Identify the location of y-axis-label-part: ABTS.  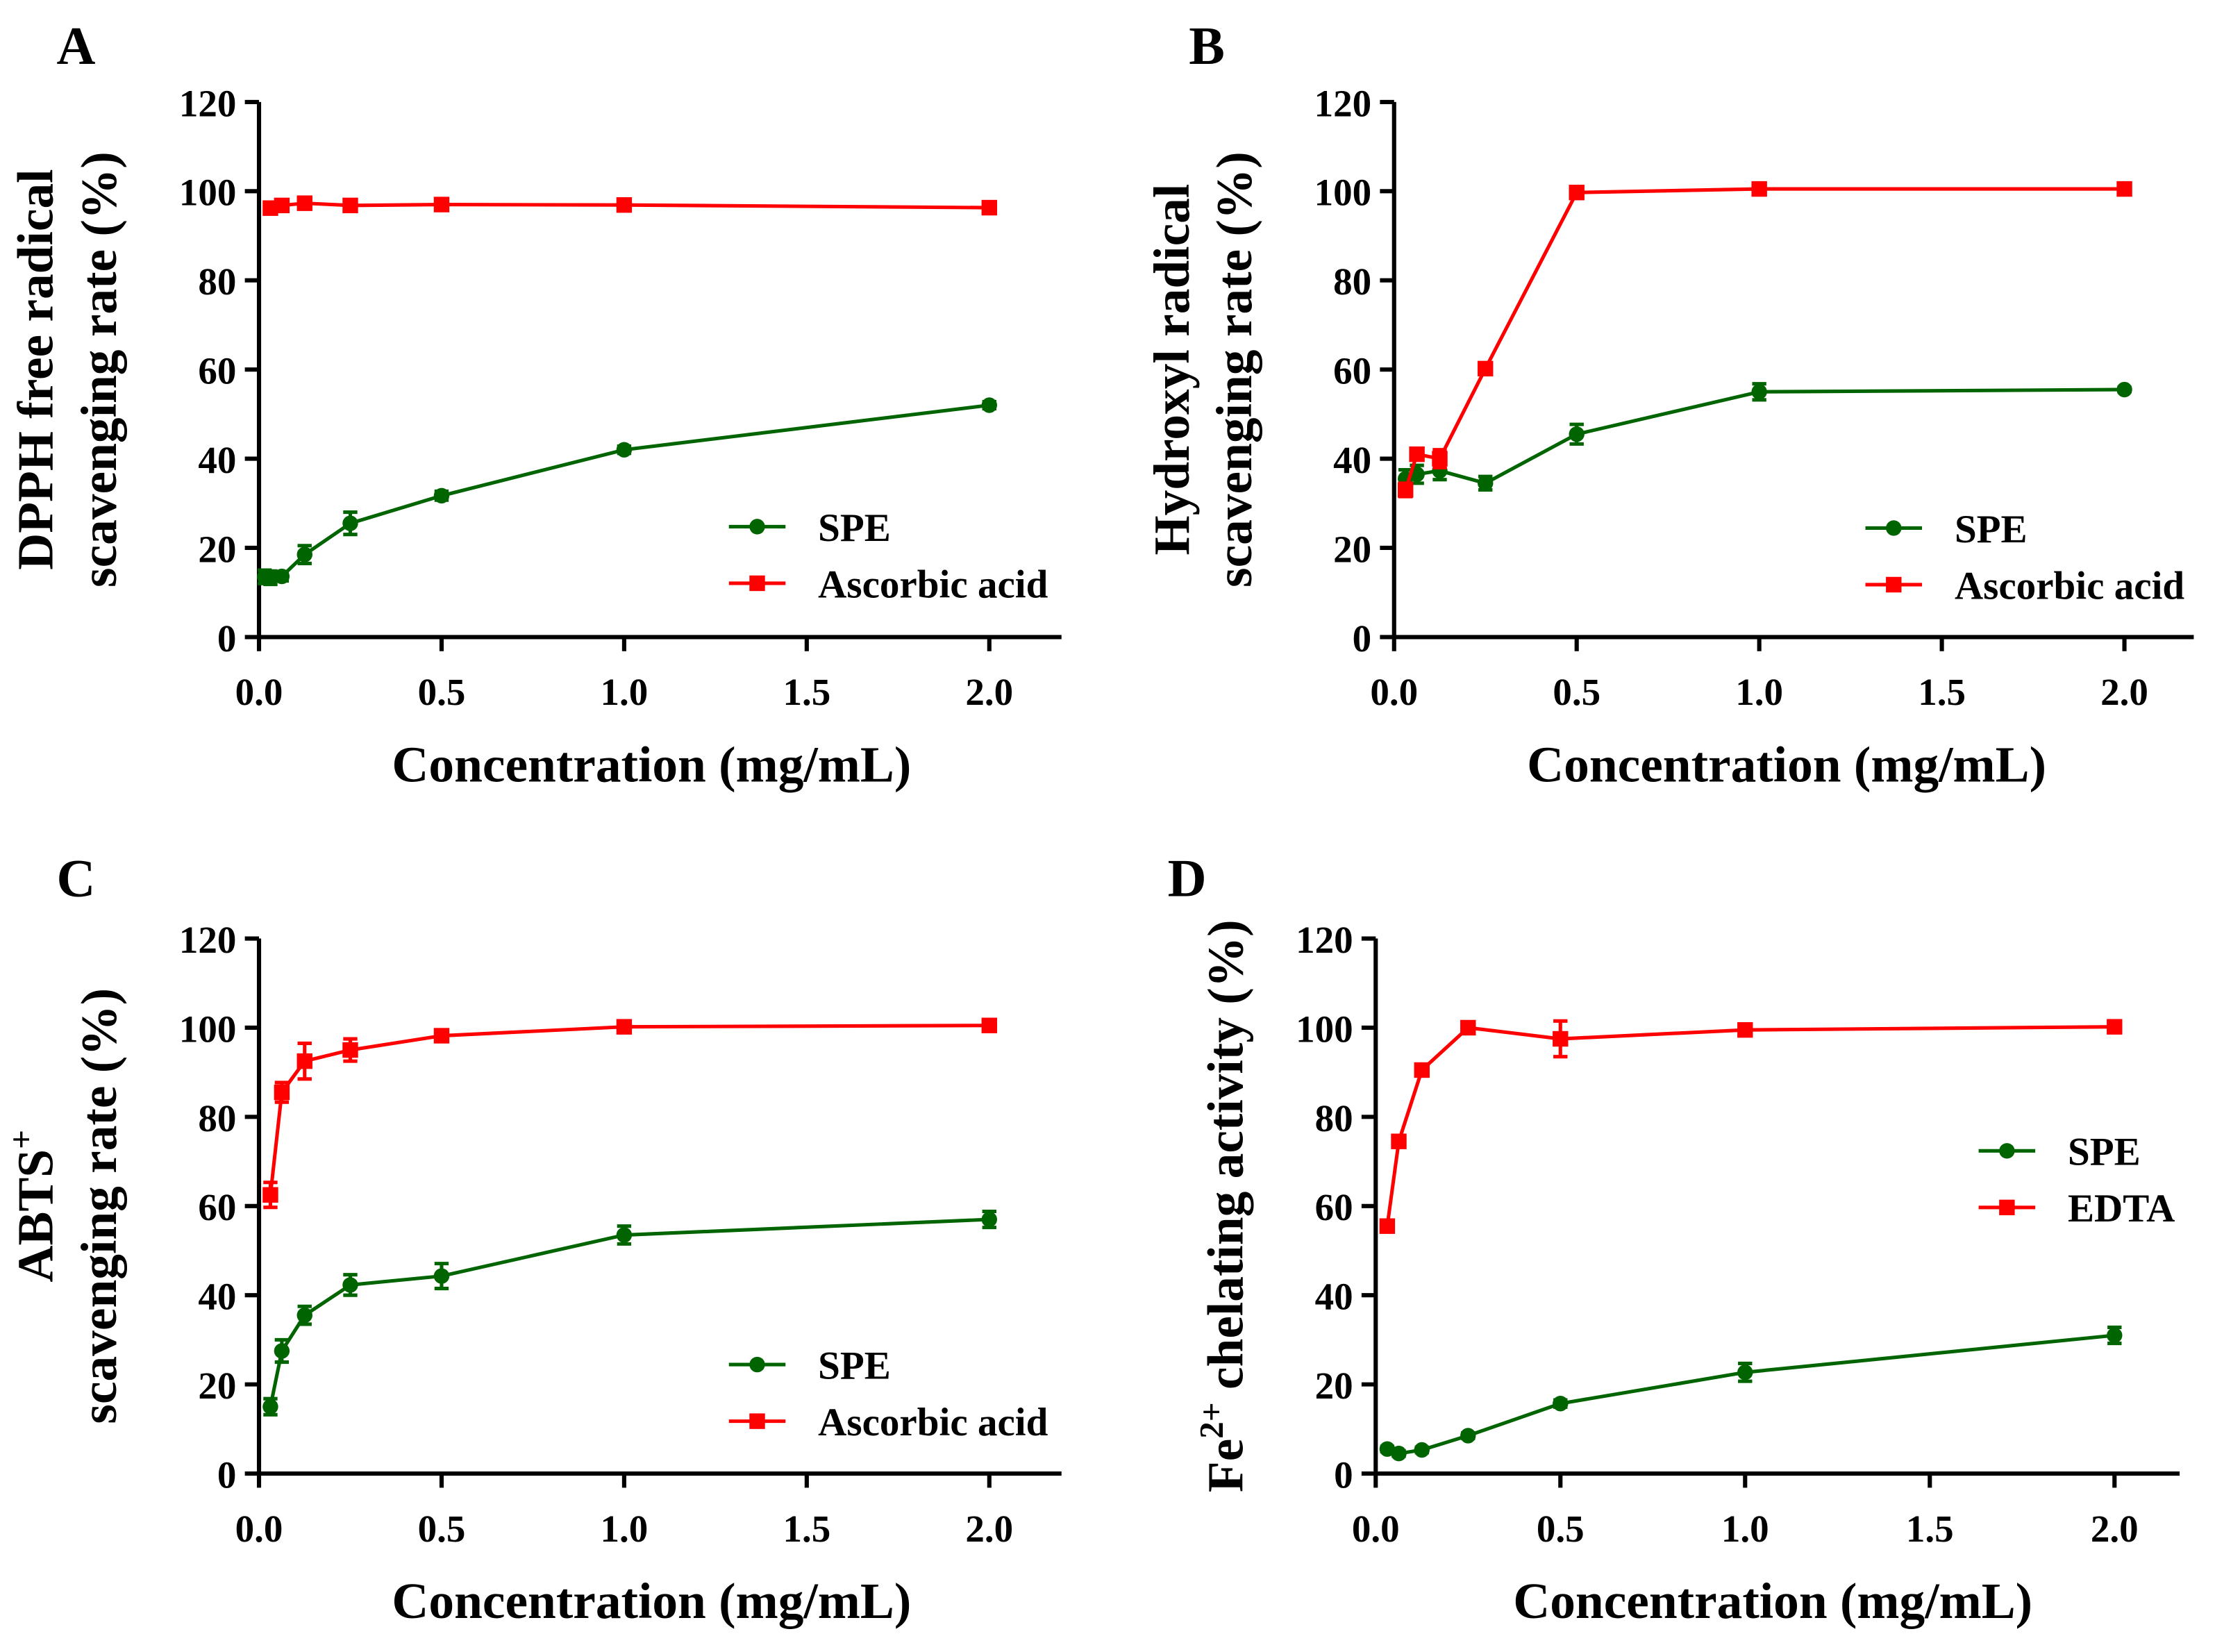
(35, 1216).